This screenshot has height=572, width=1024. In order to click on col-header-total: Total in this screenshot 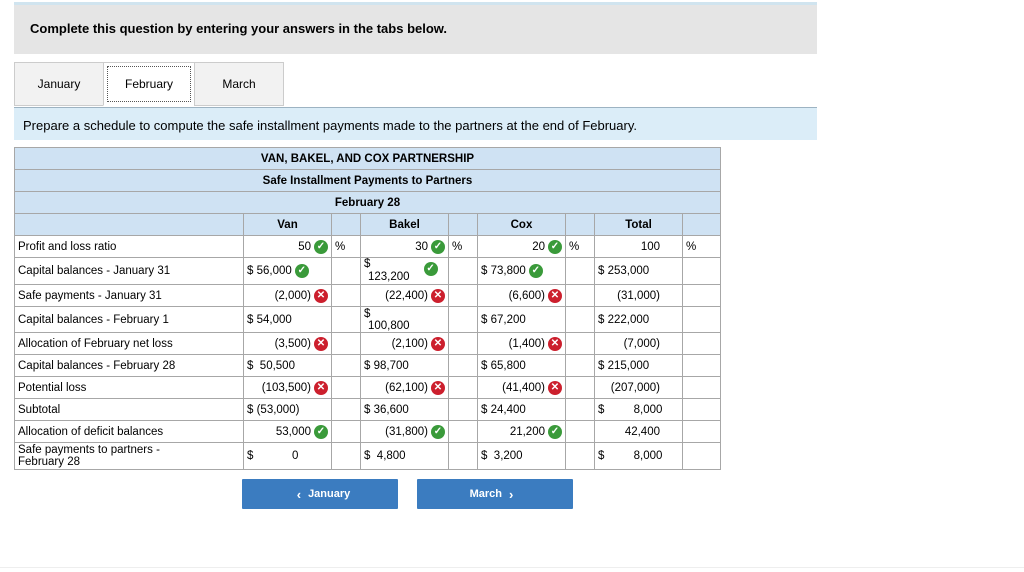, I will do `click(638, 224)`.